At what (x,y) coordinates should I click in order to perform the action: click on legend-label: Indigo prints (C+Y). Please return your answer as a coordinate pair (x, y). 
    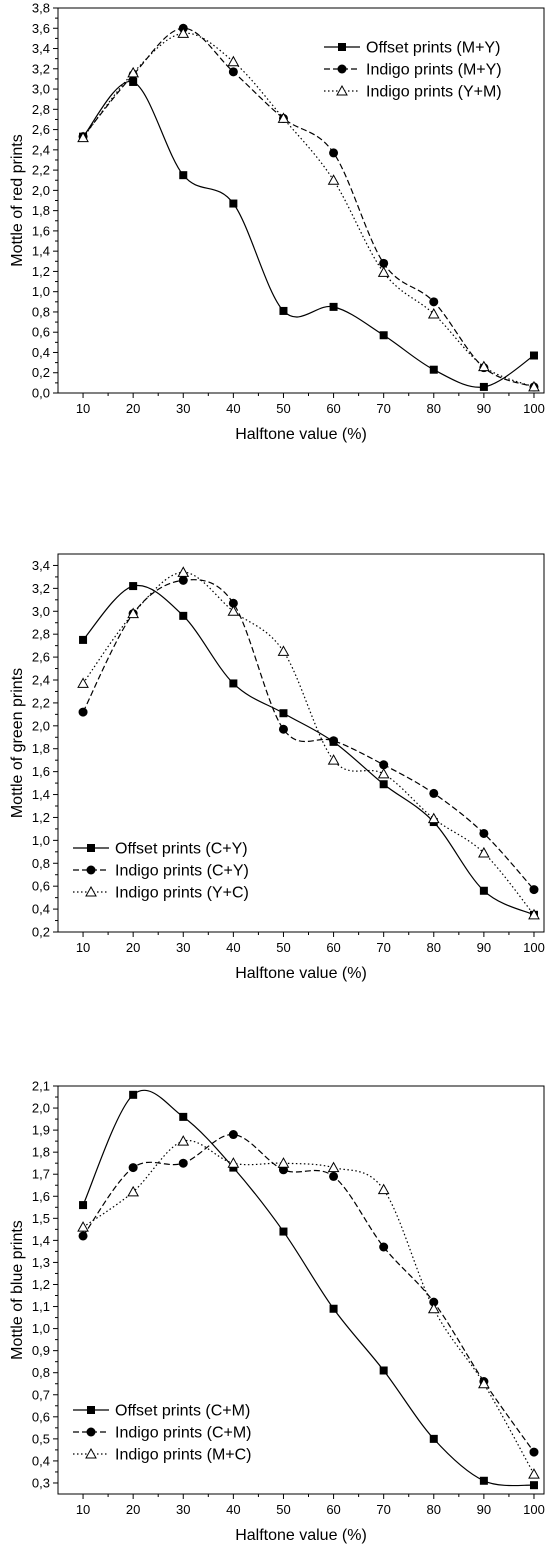
    Looking at the image, I should click on (182, 871).